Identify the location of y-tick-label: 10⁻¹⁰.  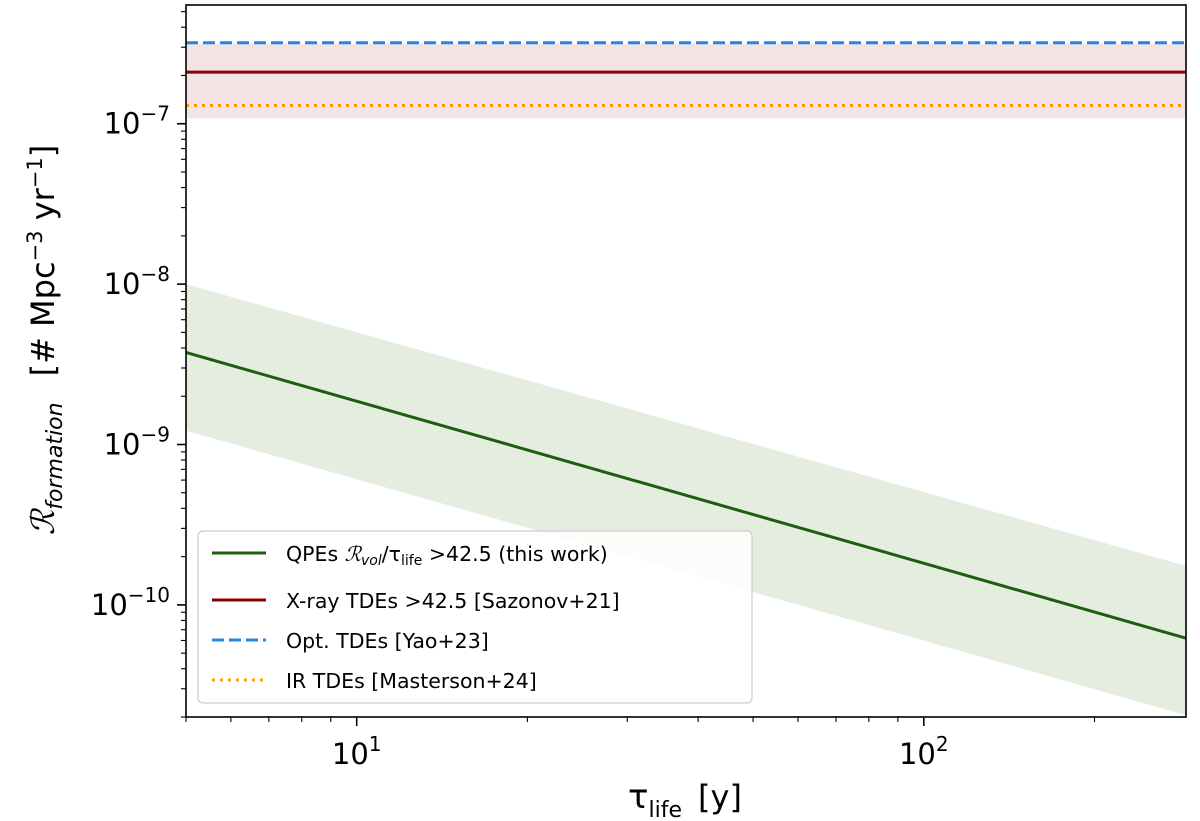
(130, 602).